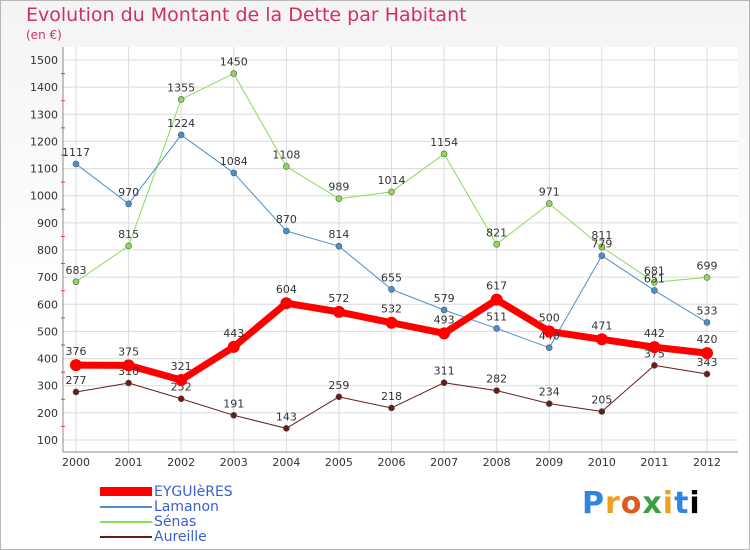 This screenshot has width=750, height=550. Describe the element at coordinates (76, 351) in the screenshot. I see `data-label: 376` at that location.